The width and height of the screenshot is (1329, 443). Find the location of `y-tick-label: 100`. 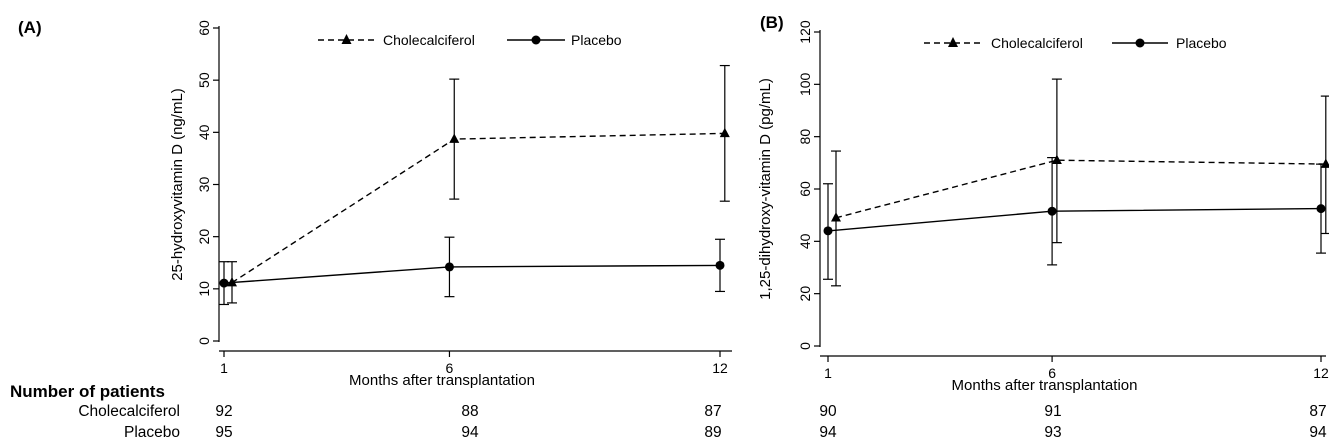

y-tick-label: 100 is located at coordinates (805, 84).